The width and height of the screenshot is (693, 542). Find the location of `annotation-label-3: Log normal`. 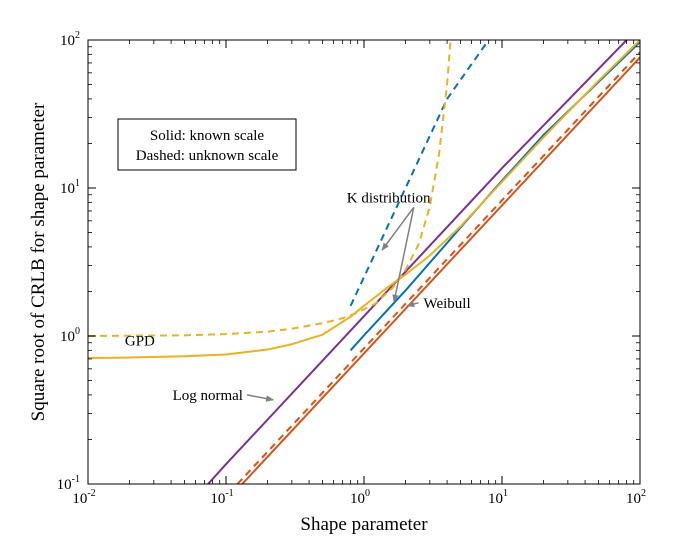

annotation-label-3: Log normal is located at coordinates (208, 396).